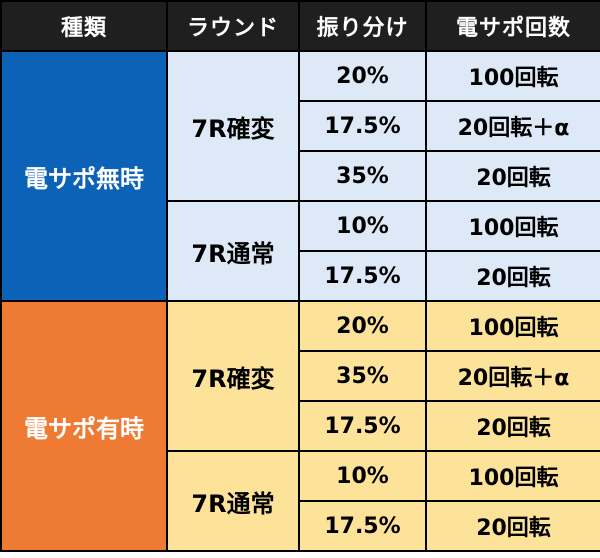  I want to click on kind-cell: 電サポ有時, so click(84, 426).